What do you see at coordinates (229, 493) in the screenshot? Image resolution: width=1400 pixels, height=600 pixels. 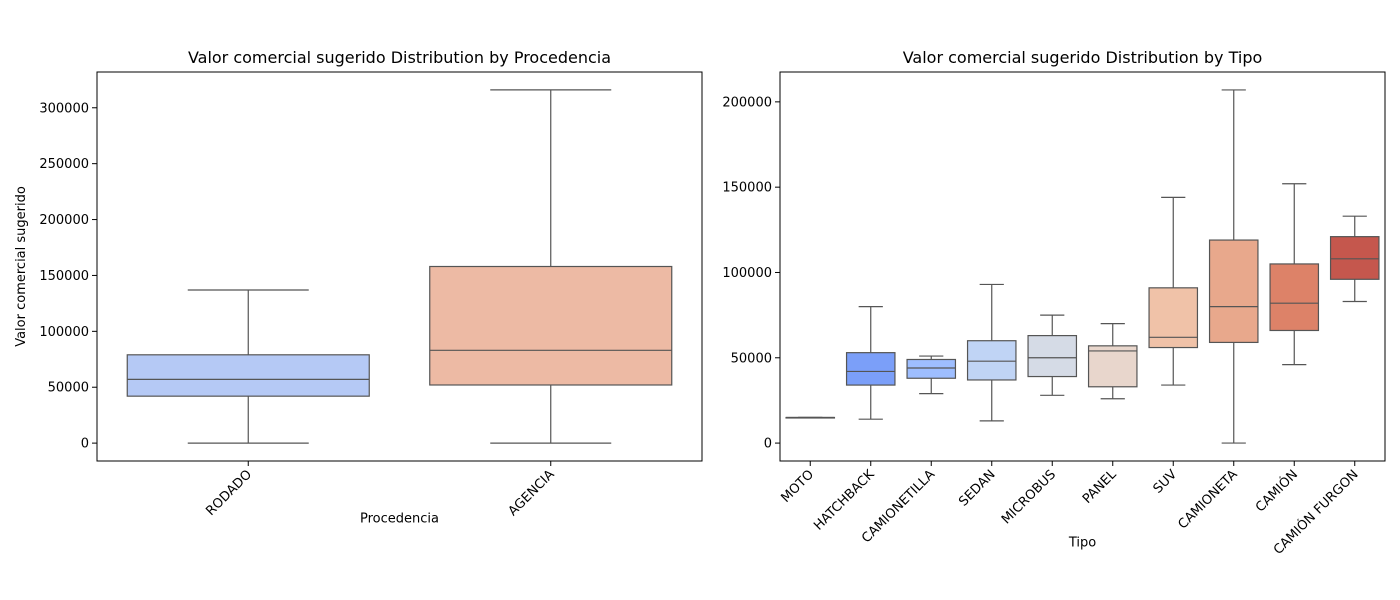 I see `x-tick-label: RODADO` at bounding box center [229, 493].